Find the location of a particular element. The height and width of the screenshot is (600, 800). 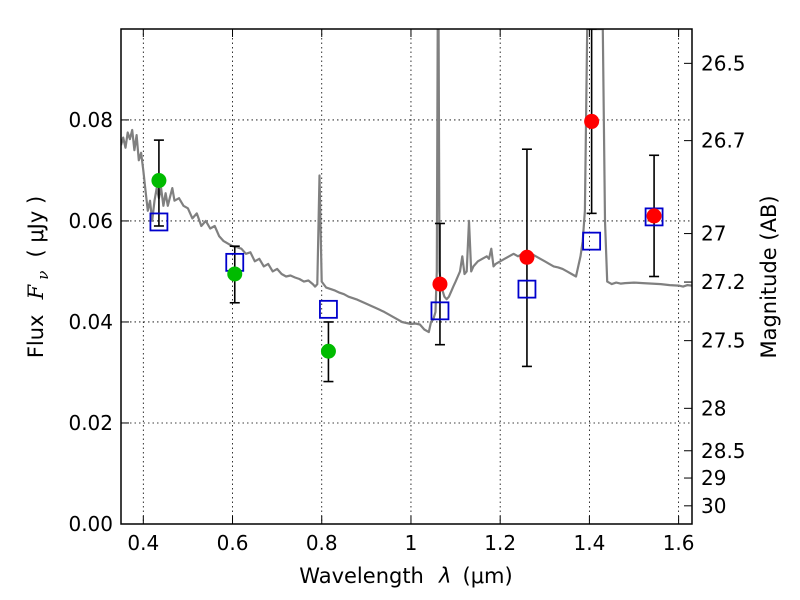

x-tick-label: 0.4 is located at coordinates (143, 543).